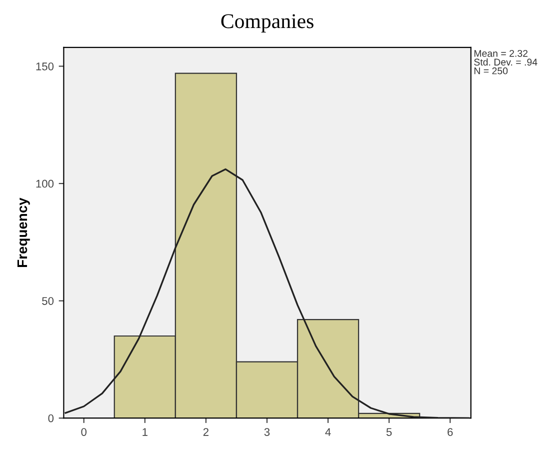  I want to click on x-tick-label: 1, so click(145, 432).